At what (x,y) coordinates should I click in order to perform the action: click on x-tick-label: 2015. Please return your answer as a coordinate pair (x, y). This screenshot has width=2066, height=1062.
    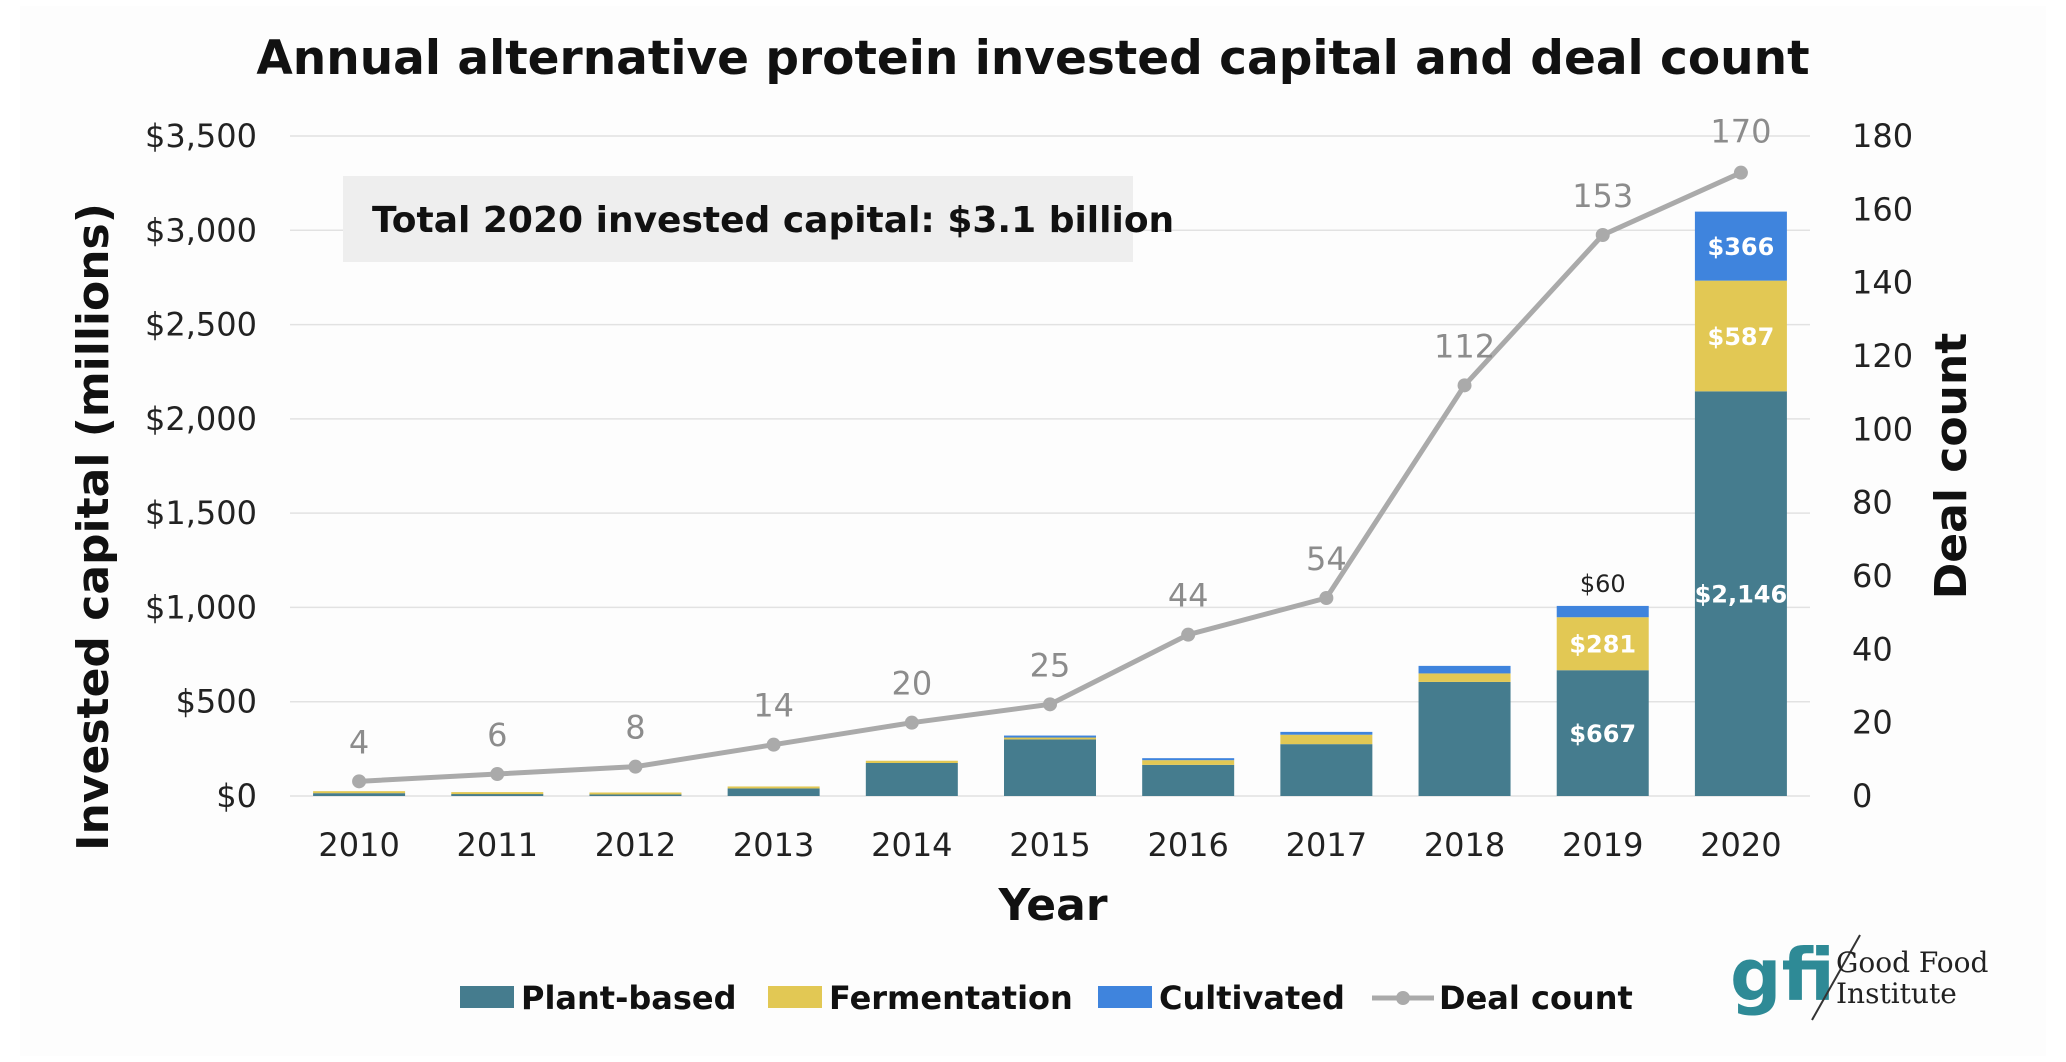
    Looking at the image, I should click on (1049, 845).